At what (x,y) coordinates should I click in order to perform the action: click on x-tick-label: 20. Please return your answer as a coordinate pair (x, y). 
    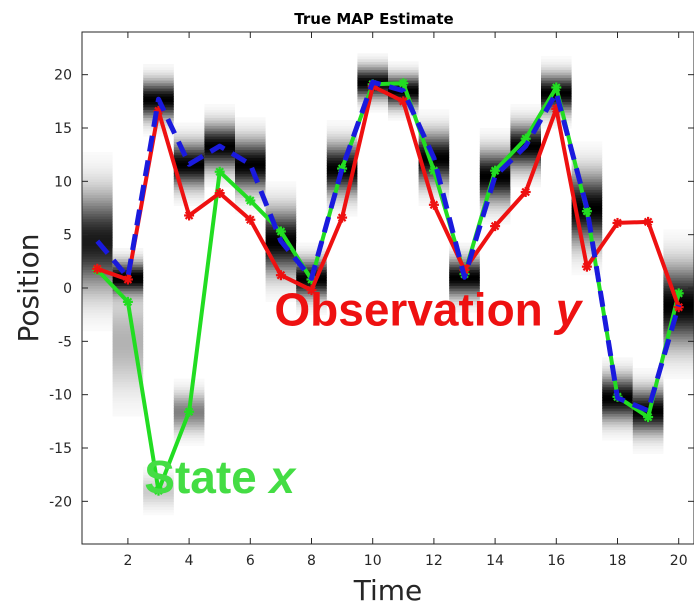
    Looking at the image, I should click on (679, 561).